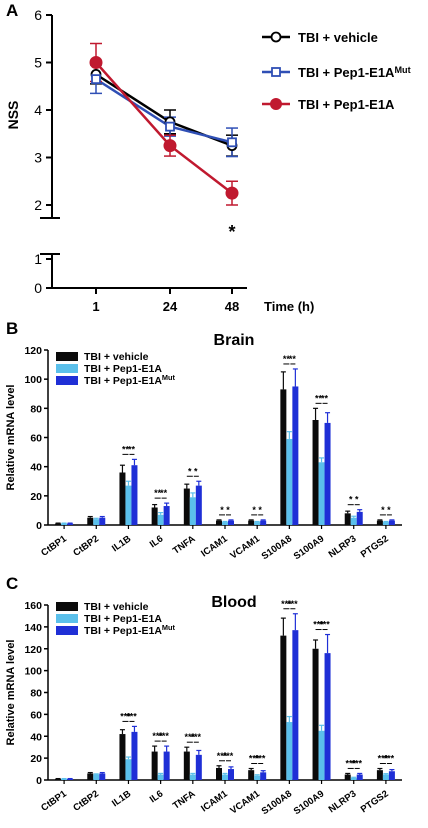  Describe the element at coordinates (116, 357) in the screenshot. I see `pb-legend-label-0: TBI + vehicle` at that location.